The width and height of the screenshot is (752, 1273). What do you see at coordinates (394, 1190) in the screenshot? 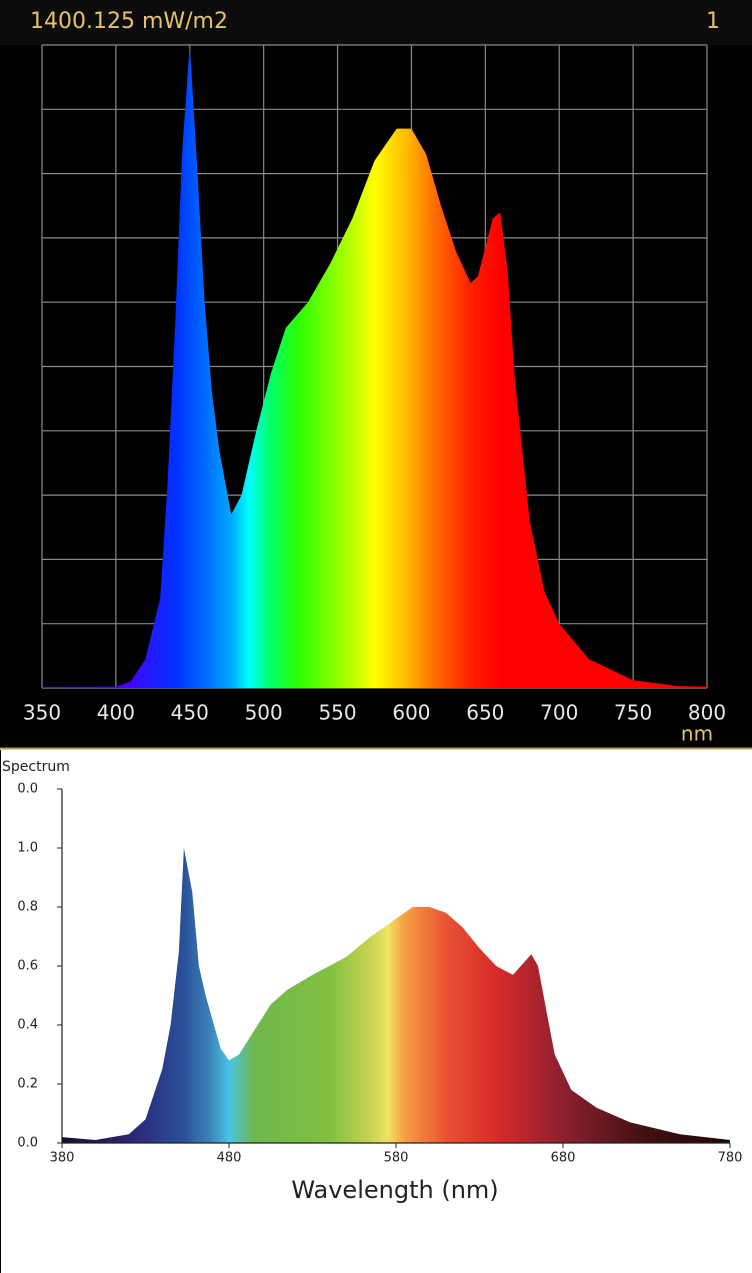
I see `x-axis-label: Wavelength (nm)` at bounding box center [394, 1190].